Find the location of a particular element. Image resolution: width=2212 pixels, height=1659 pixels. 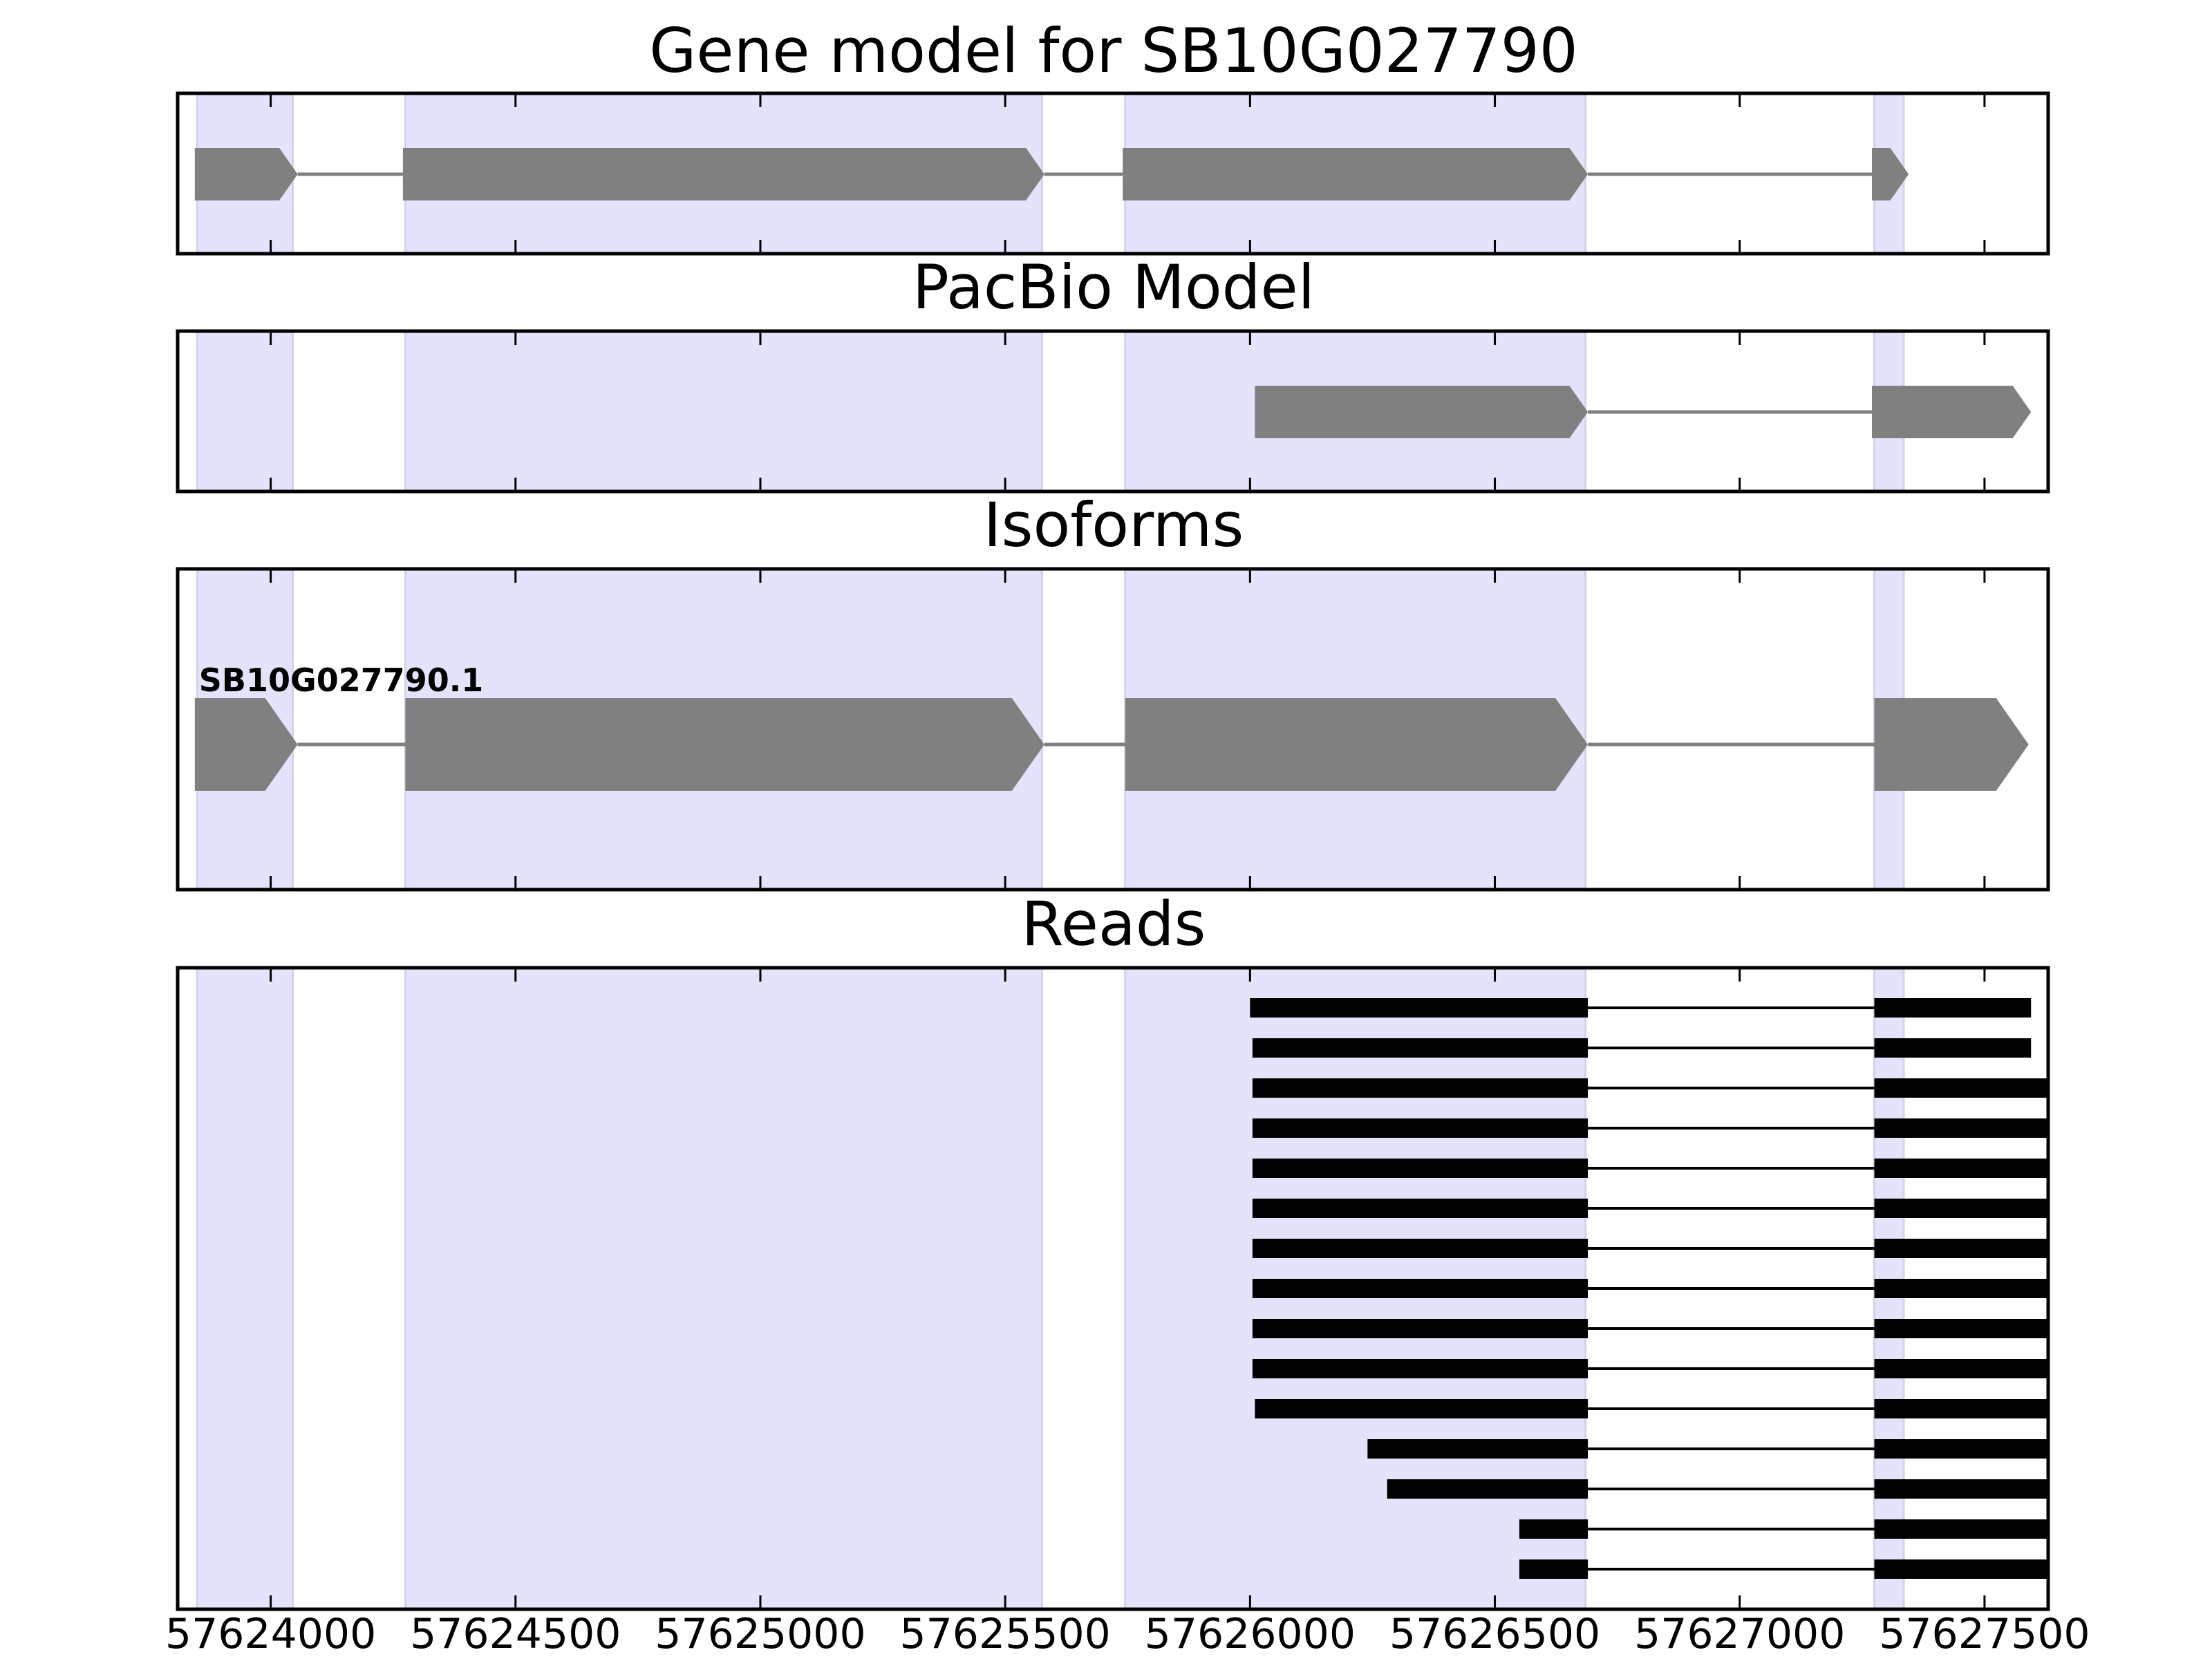

gene-model-frame is located at coordinates (1113, 174).